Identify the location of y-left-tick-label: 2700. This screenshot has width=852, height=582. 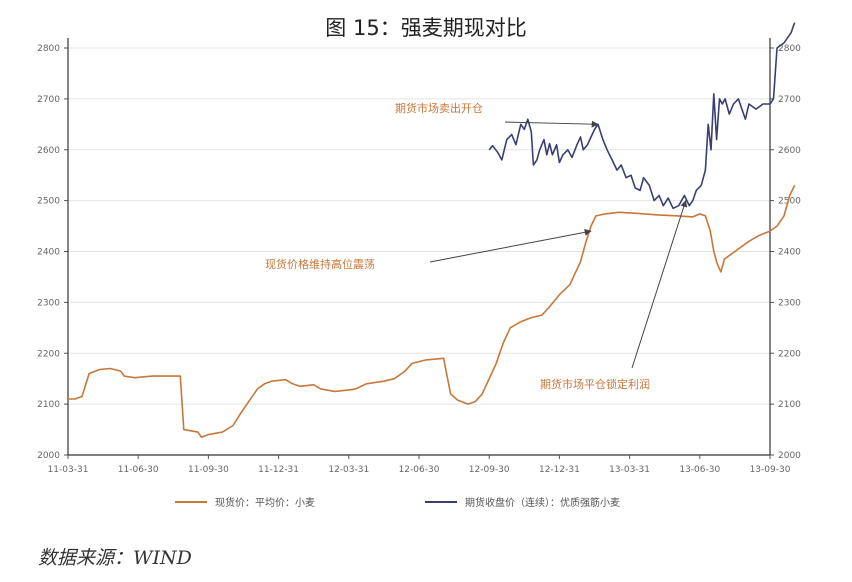
(48, 100).